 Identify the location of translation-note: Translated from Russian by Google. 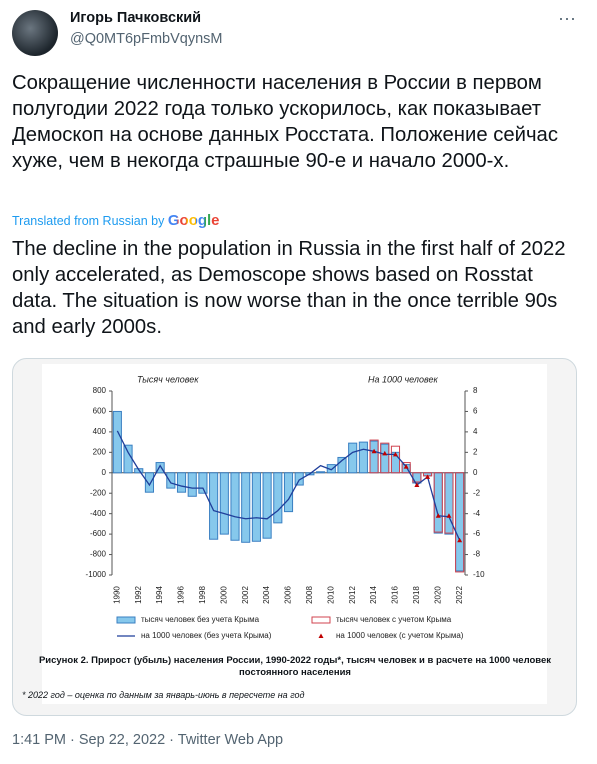
(116, 220).